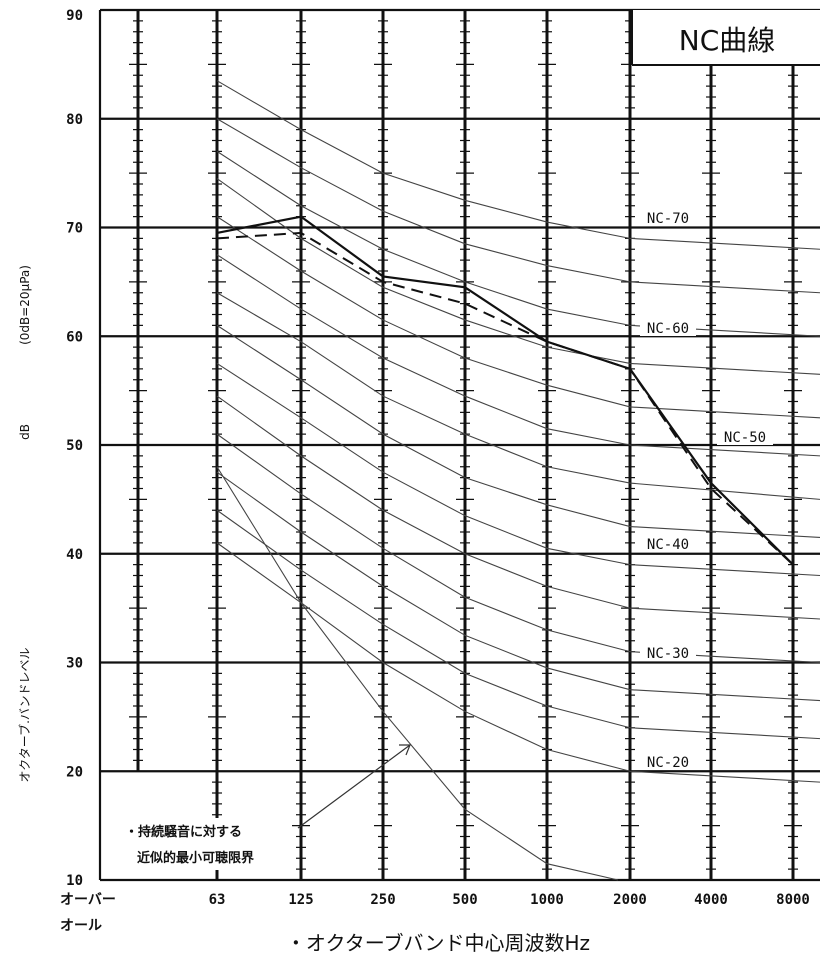 This screenshot has width=820, height=962. Describe the element at coordinates (464, 900) in the screenshot. I see `x-tick-500: 500` at that location.